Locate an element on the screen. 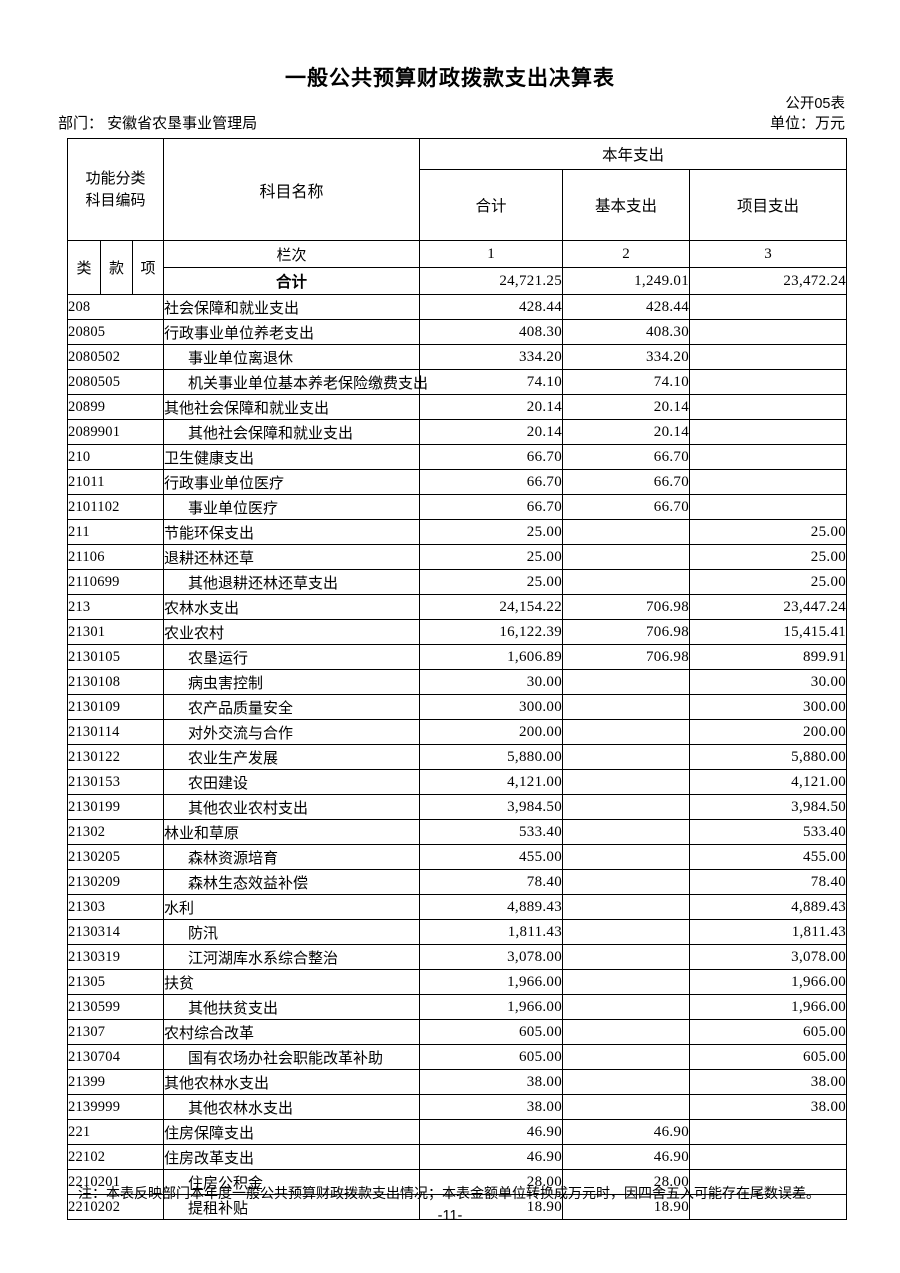 The image size is (900, 1273). subheader-project: 项目支出 is located at coordinates (768, 205).